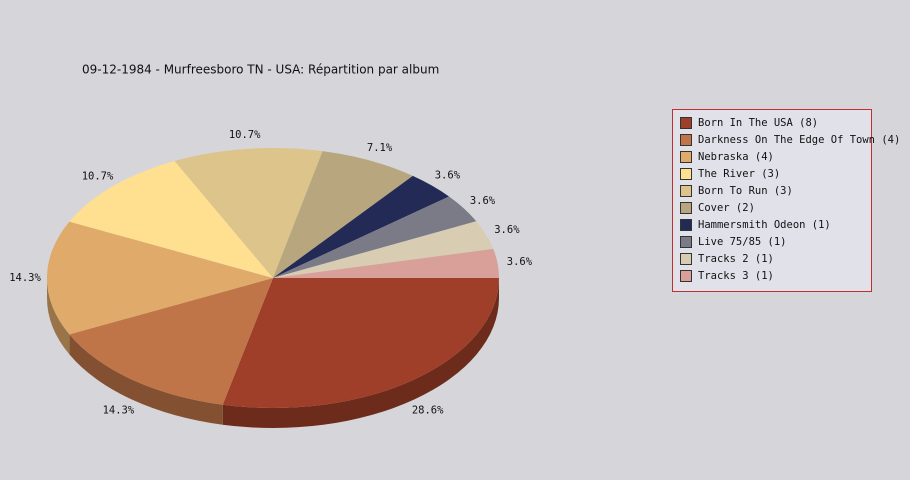 The width and height of the screenshot is (910, 480). What do you see at coordinates (428, 411) in the screenshot?
I see `data-label: 28.6%` at bounding box center [428, 411].